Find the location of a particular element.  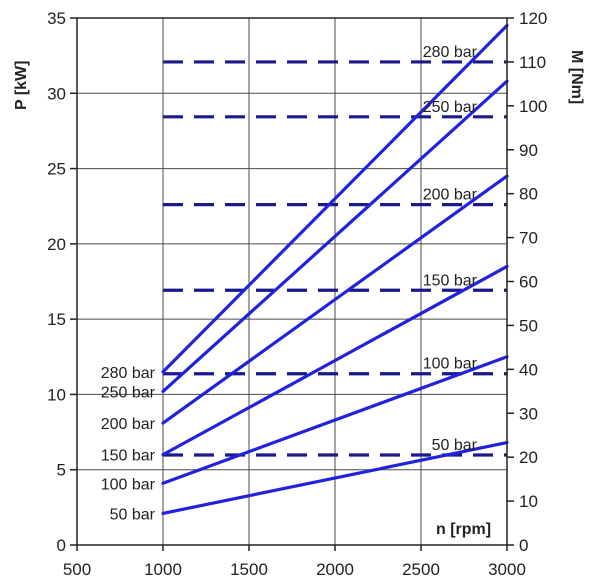

power-series-label: 50 bar is located at coordinates (133, 514).